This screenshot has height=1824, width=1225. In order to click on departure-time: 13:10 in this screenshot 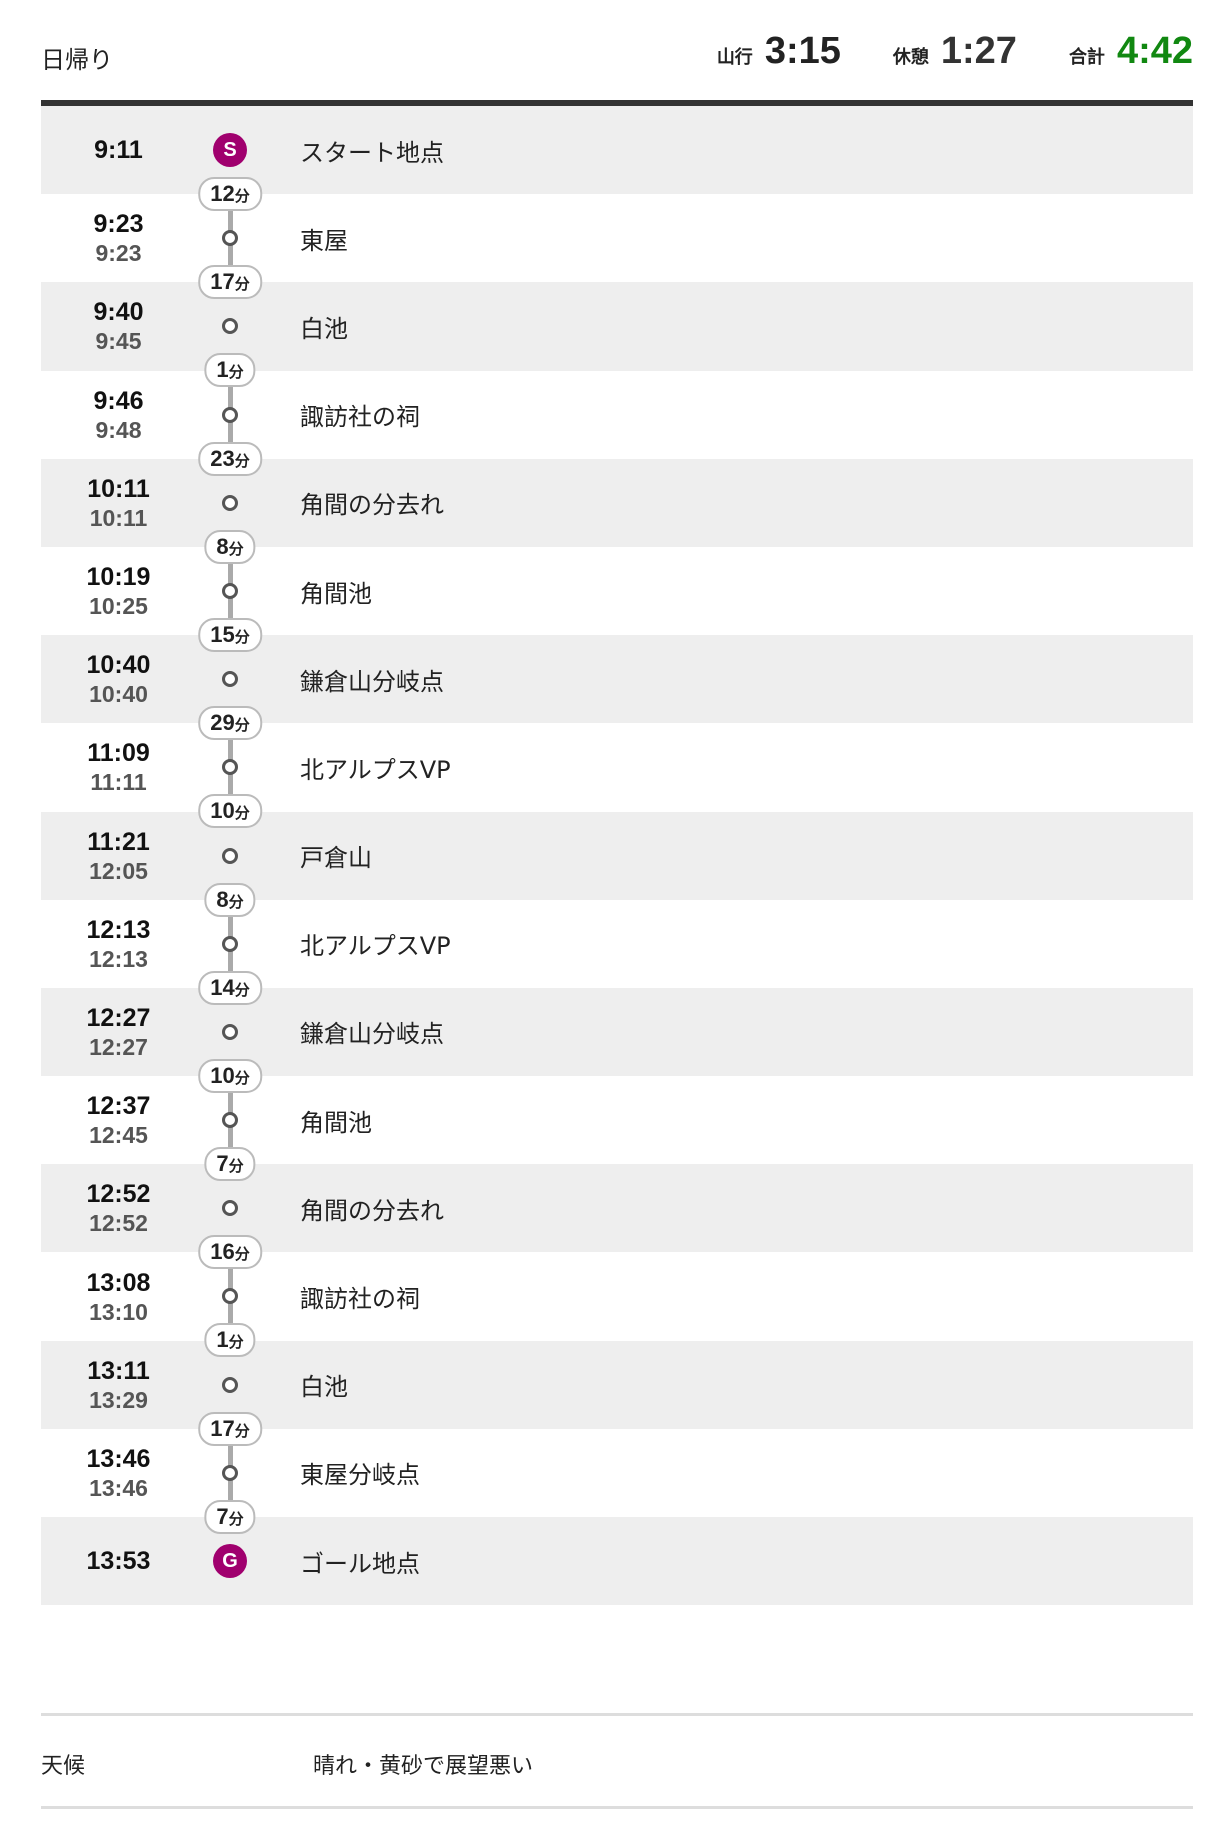, I will do `click(118, 1311)`.